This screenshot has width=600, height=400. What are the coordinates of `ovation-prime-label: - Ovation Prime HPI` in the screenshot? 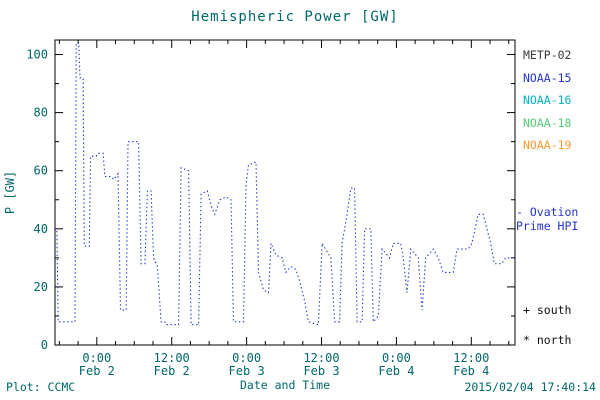 It's located at (547, 219).